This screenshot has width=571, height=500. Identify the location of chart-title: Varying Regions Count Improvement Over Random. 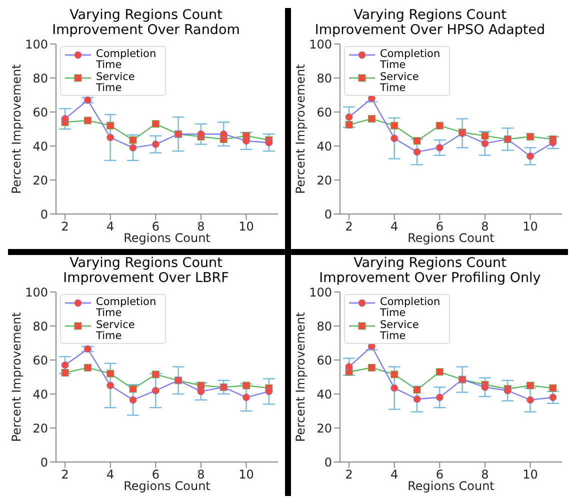
(146, 22).